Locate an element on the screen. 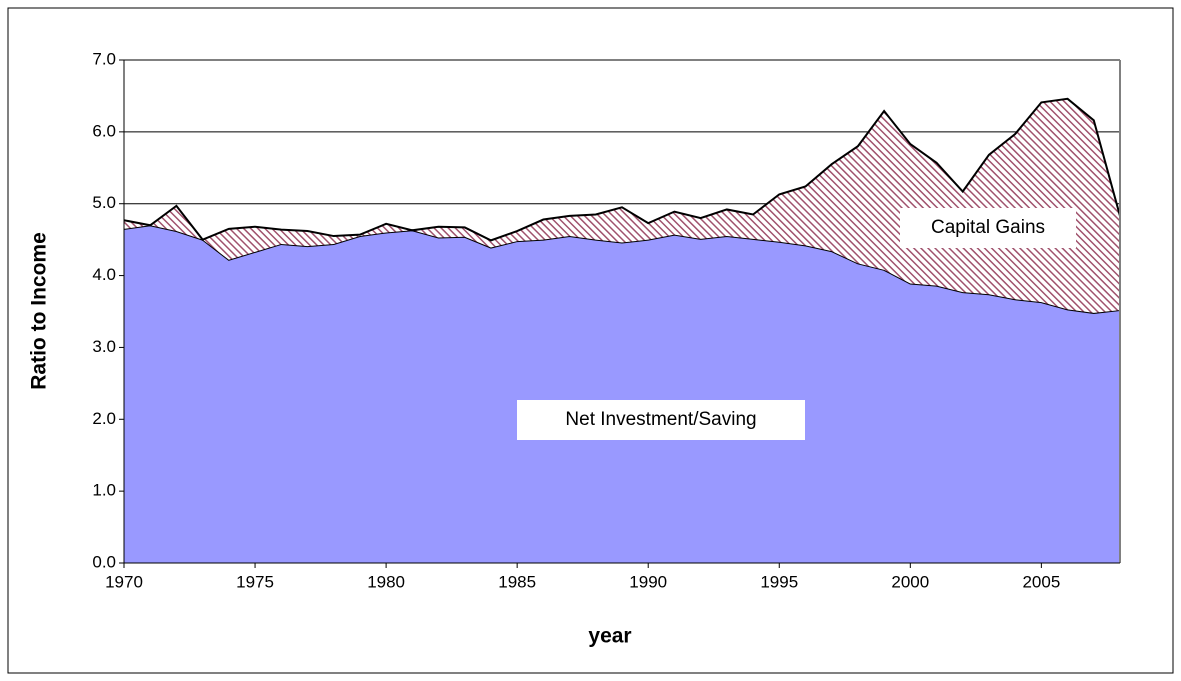 The width and height of the screenshot is (1181, 681). legend-label: Capital Gains is located at coordinates (988, 227).